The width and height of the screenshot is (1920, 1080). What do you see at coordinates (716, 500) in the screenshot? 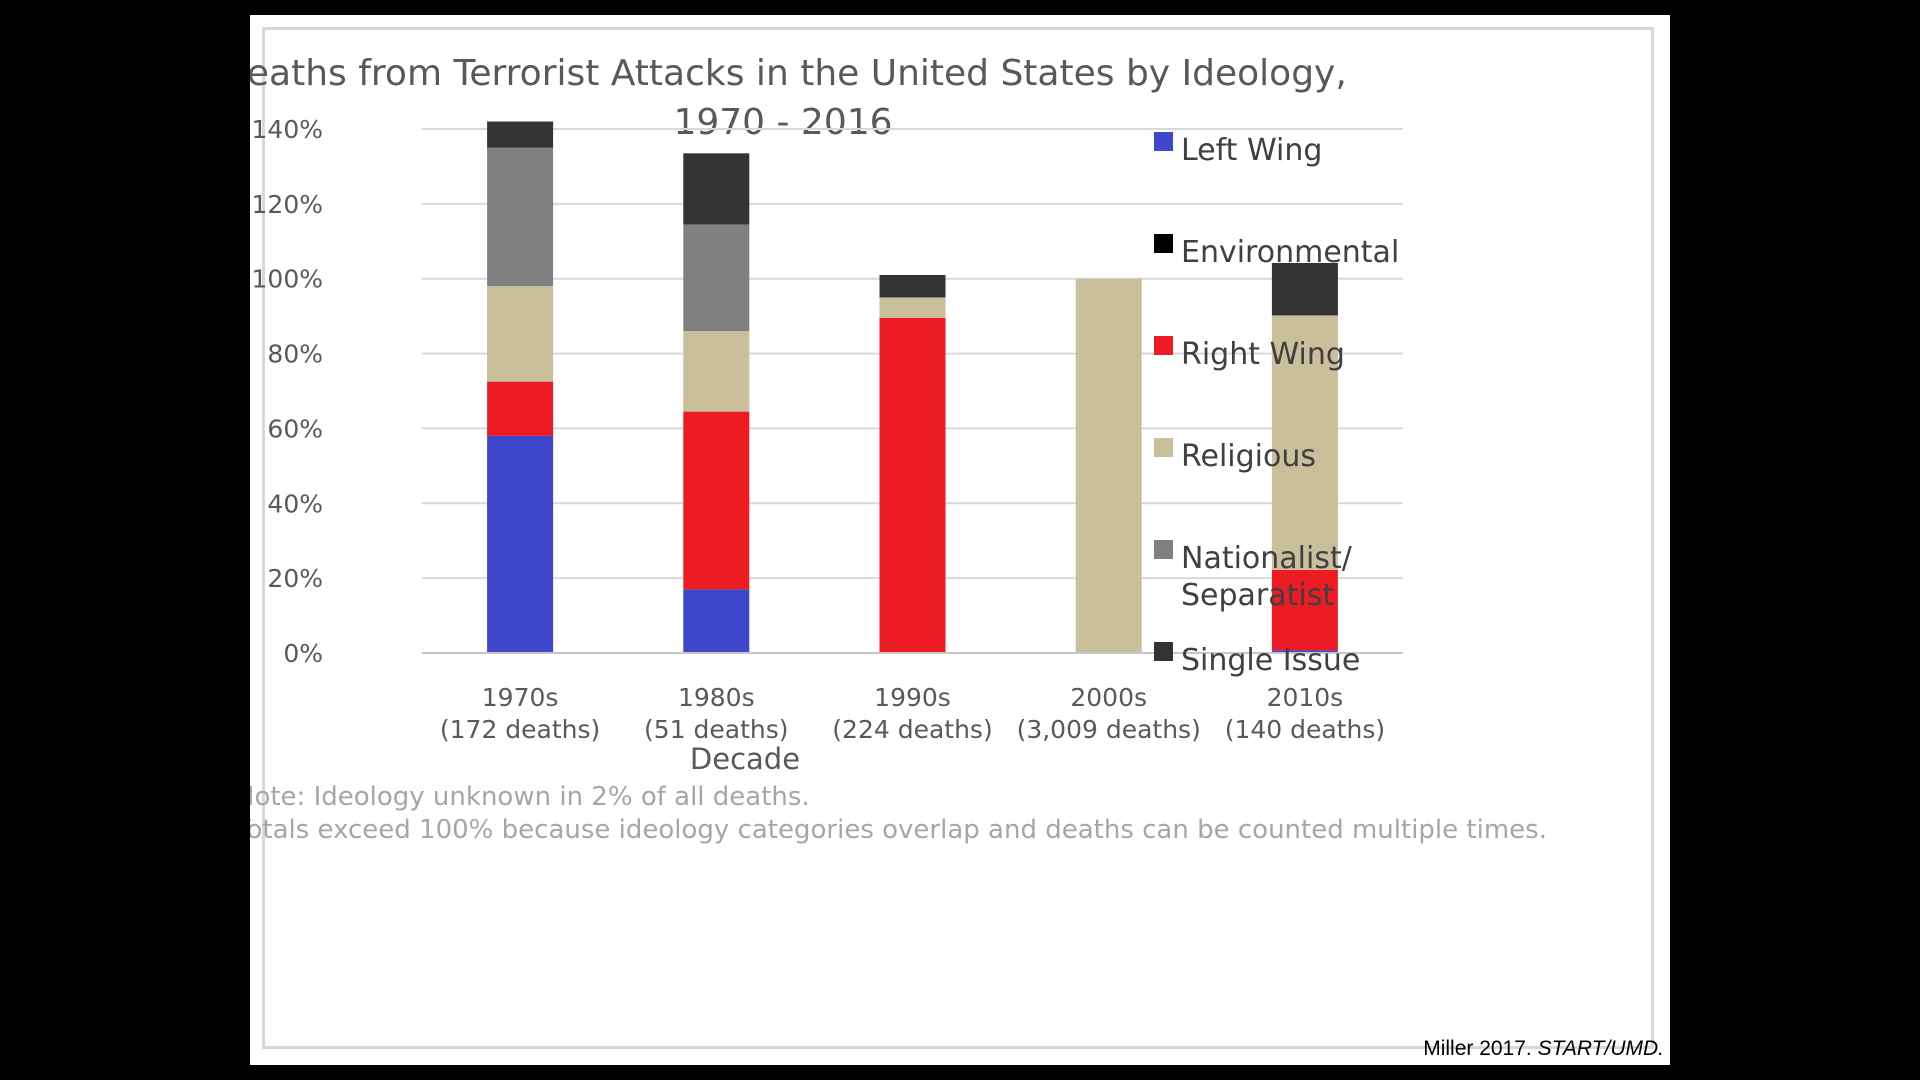
I see `bar-segment-right-wing-1980s` at bounding box center [716, 500].